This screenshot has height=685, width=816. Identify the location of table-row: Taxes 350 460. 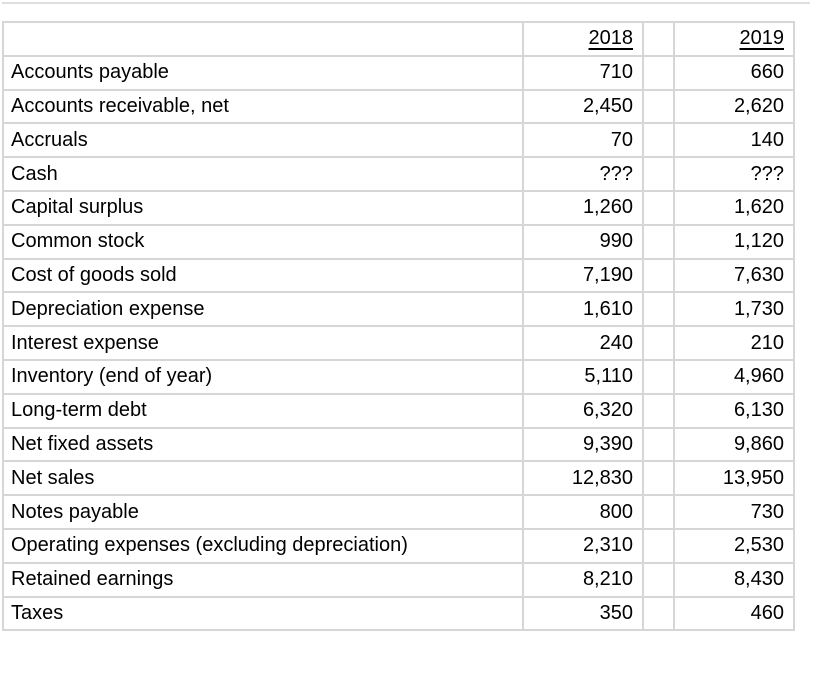
(398, 613).